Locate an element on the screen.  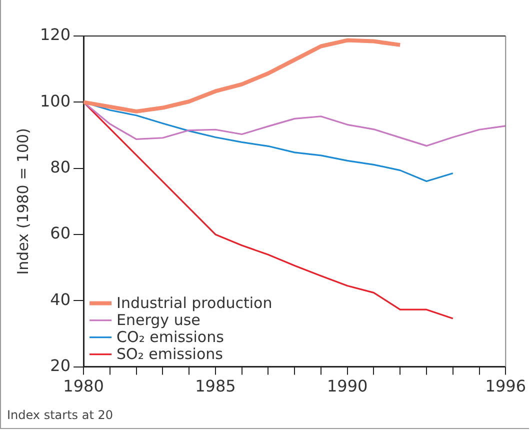
y-tick-label: 40 is located at coordinates (60, 299).